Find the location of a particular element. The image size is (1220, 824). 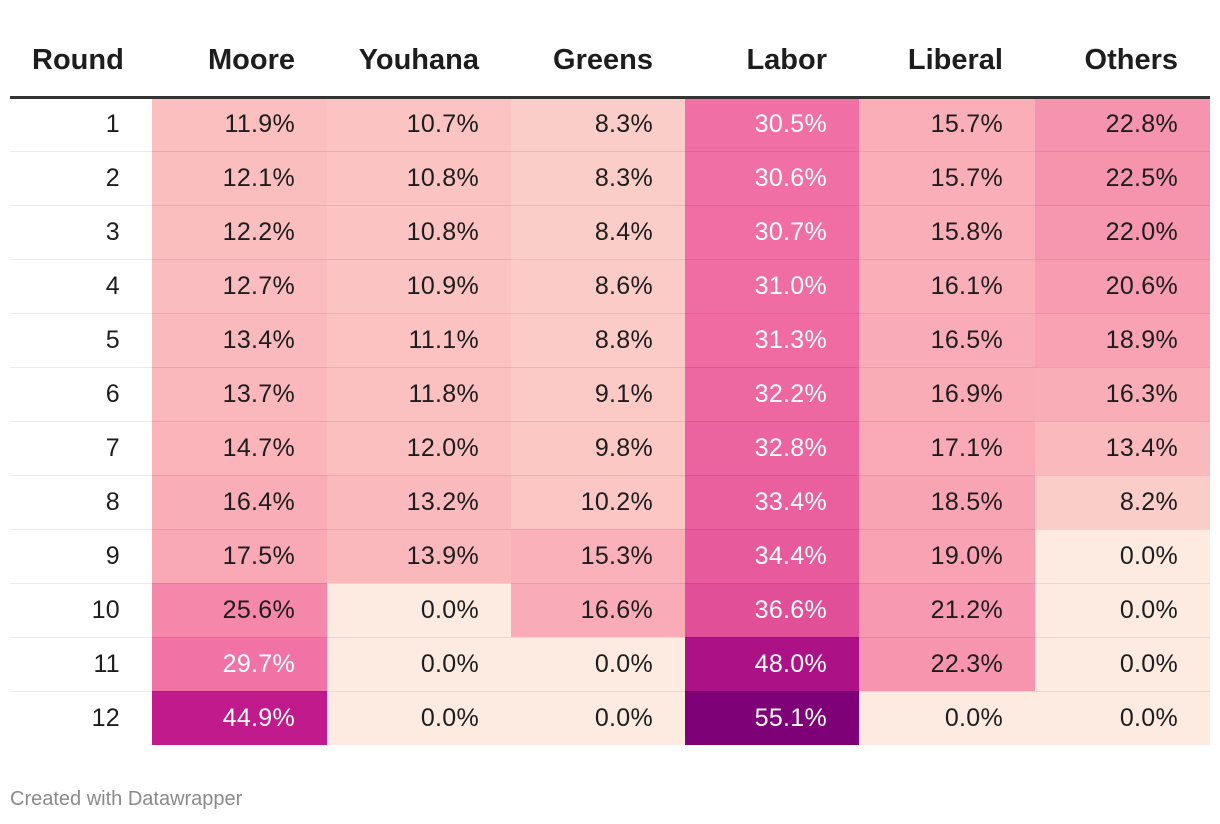

cell-liberal: 16.1% is located at coordinates (947, 286).